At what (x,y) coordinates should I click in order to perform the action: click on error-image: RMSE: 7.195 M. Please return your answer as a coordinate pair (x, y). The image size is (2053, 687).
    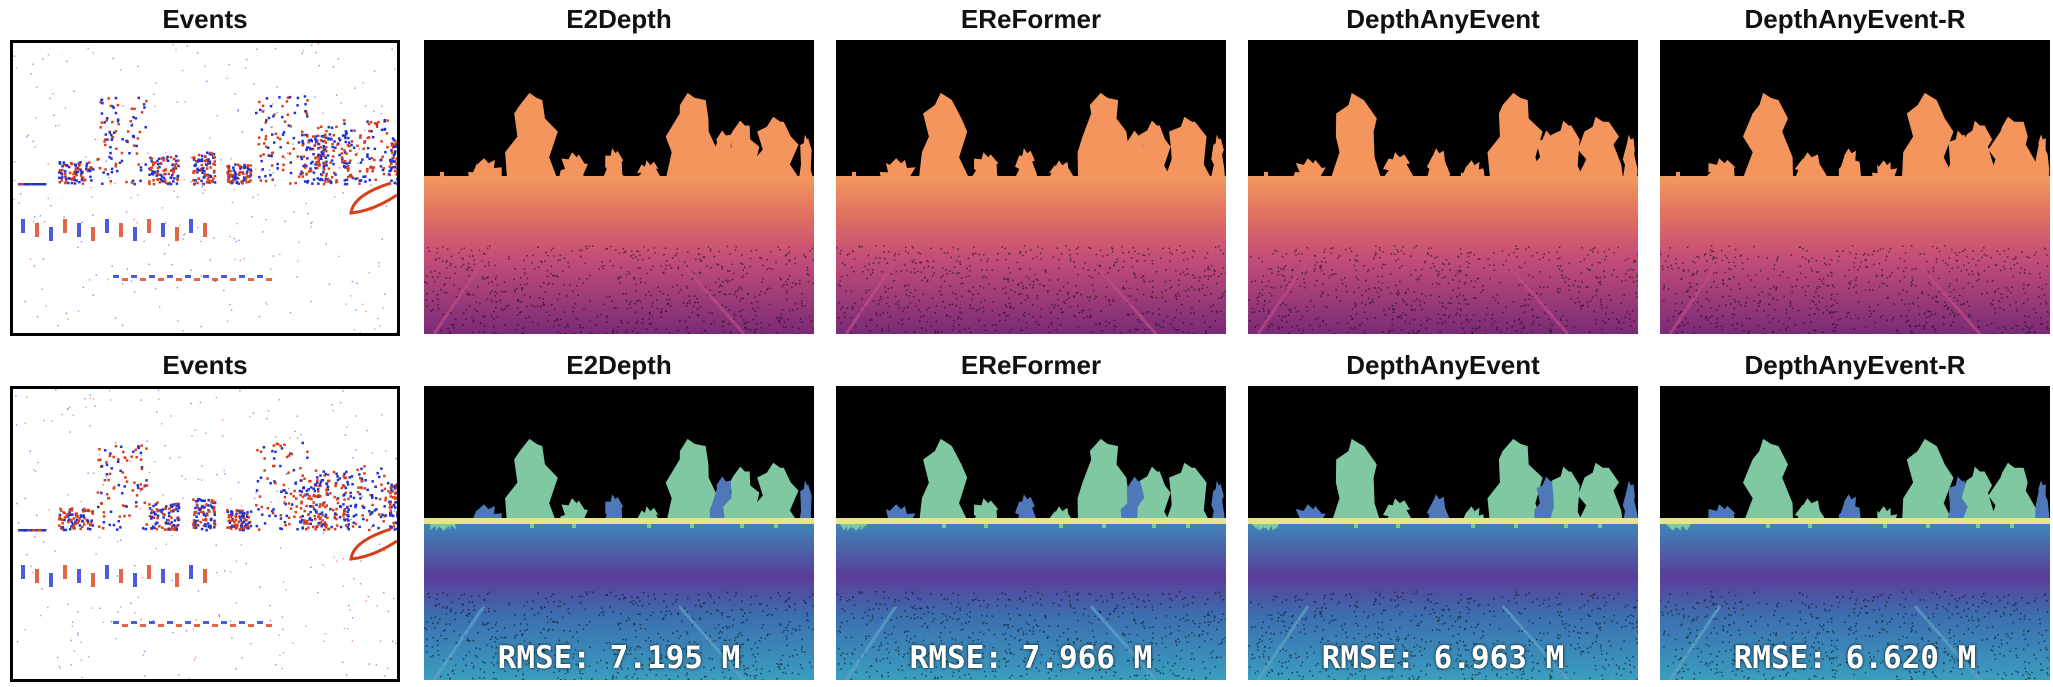
    Looking at the image, I should click on (619, 533).